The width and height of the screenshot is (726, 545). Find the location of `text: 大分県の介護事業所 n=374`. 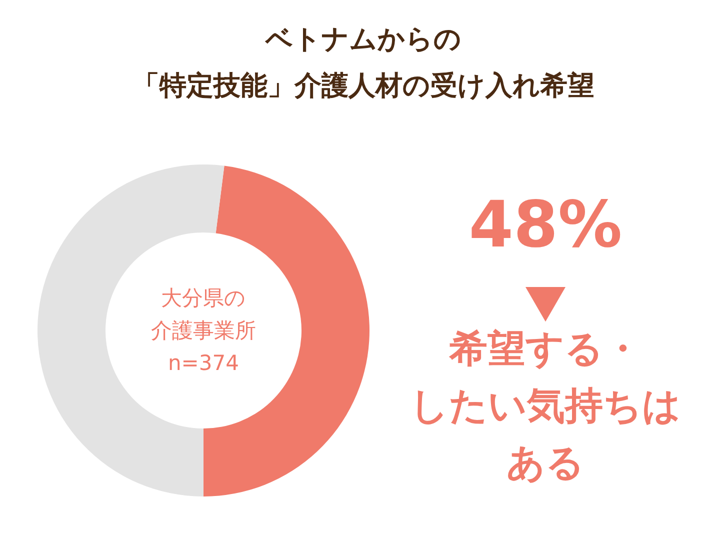

text: 大分県の介護事業所 n=374 is located at coordinates (203, 330).